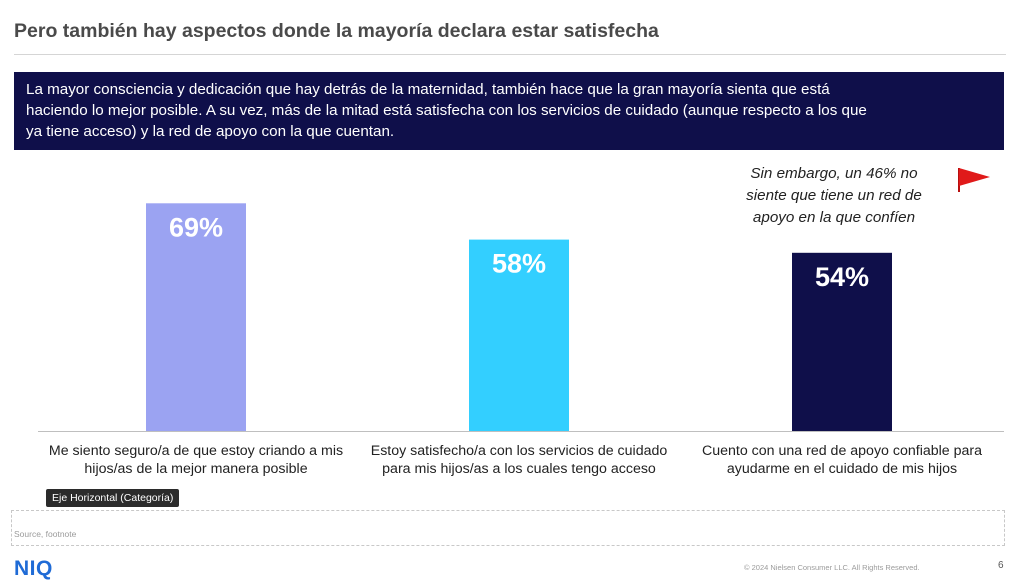 The height and width of the screenshot is (584, 1024). What do you see at coordinates (33, 568) in the screenshot?
I see `niq-logo: NIQ` at bounding box center [33, 568].